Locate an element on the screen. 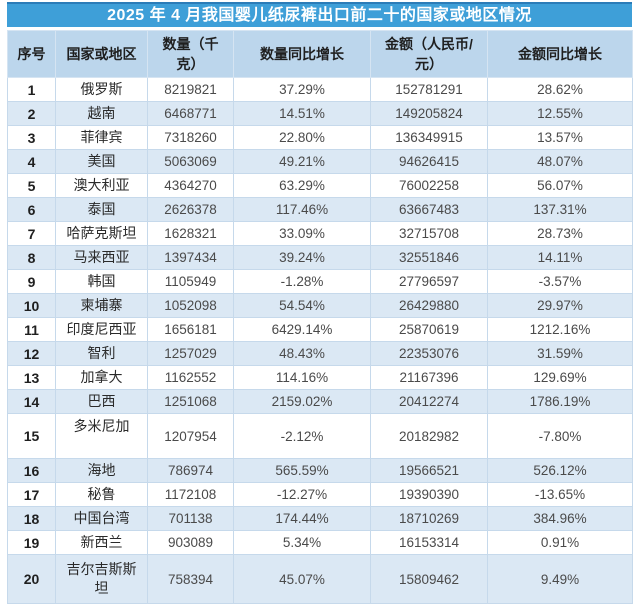  table-row: 18 中国台湾 701138 174.44% 18710269 384.96% is located at coordinates (320, 518).